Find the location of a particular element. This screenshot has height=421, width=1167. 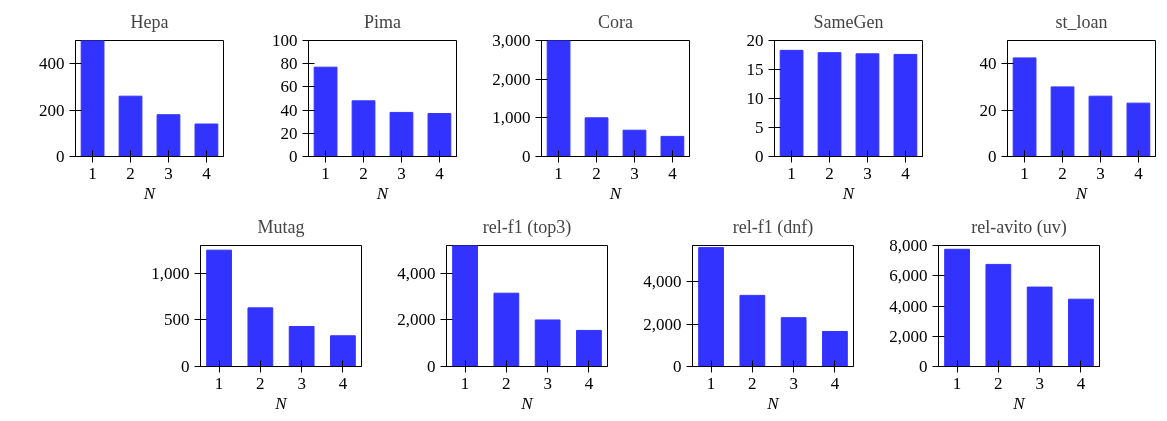

chart-title: Mutag is located at coordinates (281, 226).